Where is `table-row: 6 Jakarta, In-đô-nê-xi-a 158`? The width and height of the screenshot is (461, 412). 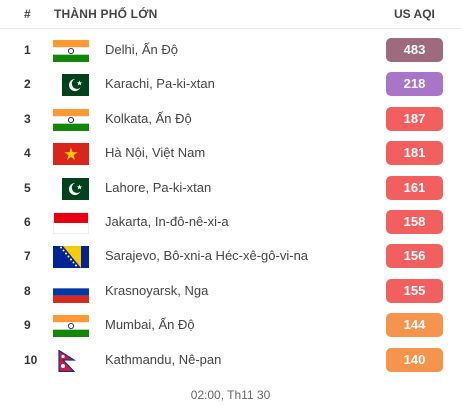 table-row: 6 Jakarta, In-đô-nê-xi-a 158 is located at coordinates (230, 223).